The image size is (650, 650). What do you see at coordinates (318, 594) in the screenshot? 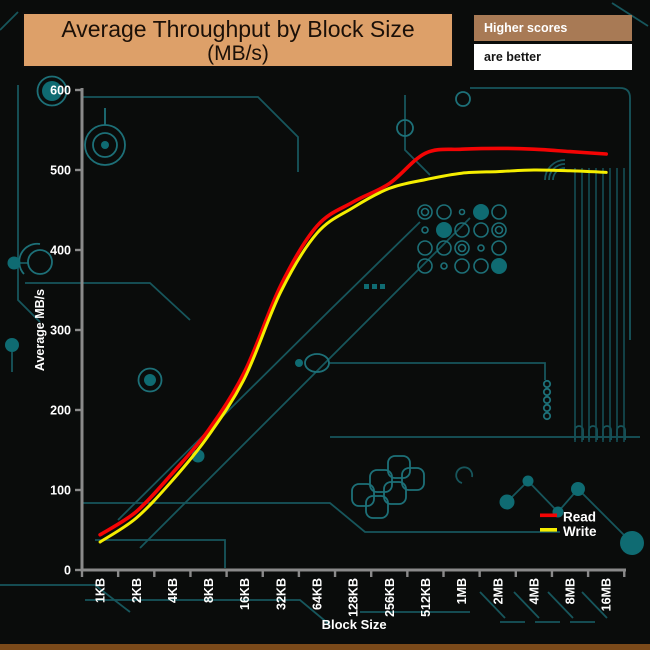
I see `x-tick-label: 64KB` at bounding box center [318, 594].